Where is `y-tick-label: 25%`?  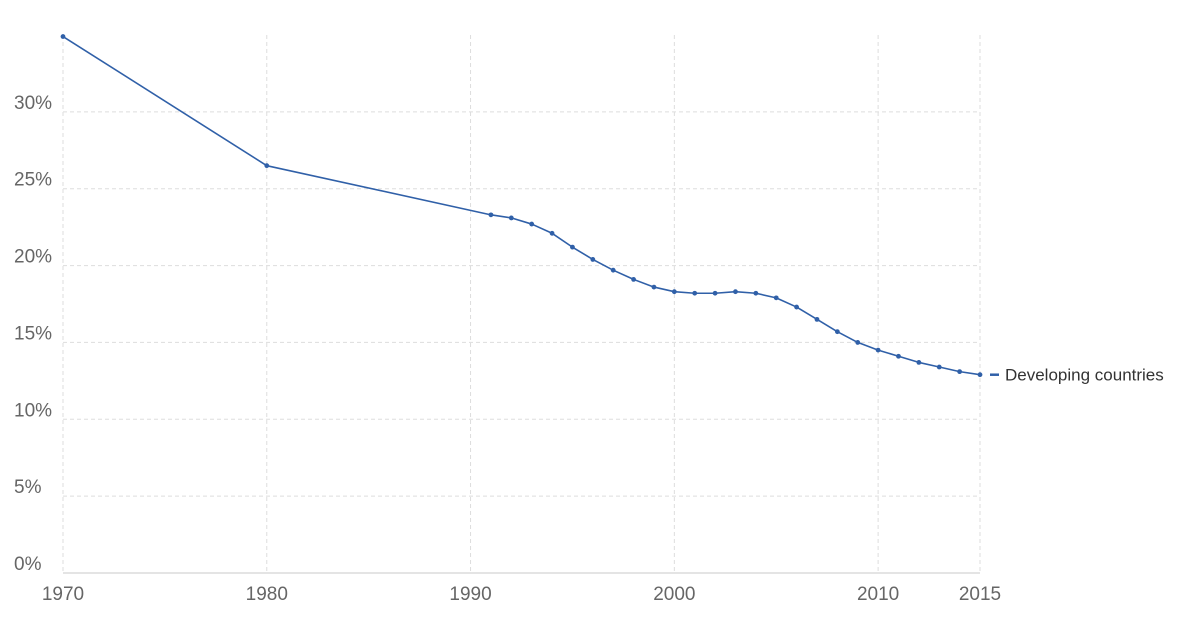 y-tick-label: 25% is located at coordinates (33, 180).